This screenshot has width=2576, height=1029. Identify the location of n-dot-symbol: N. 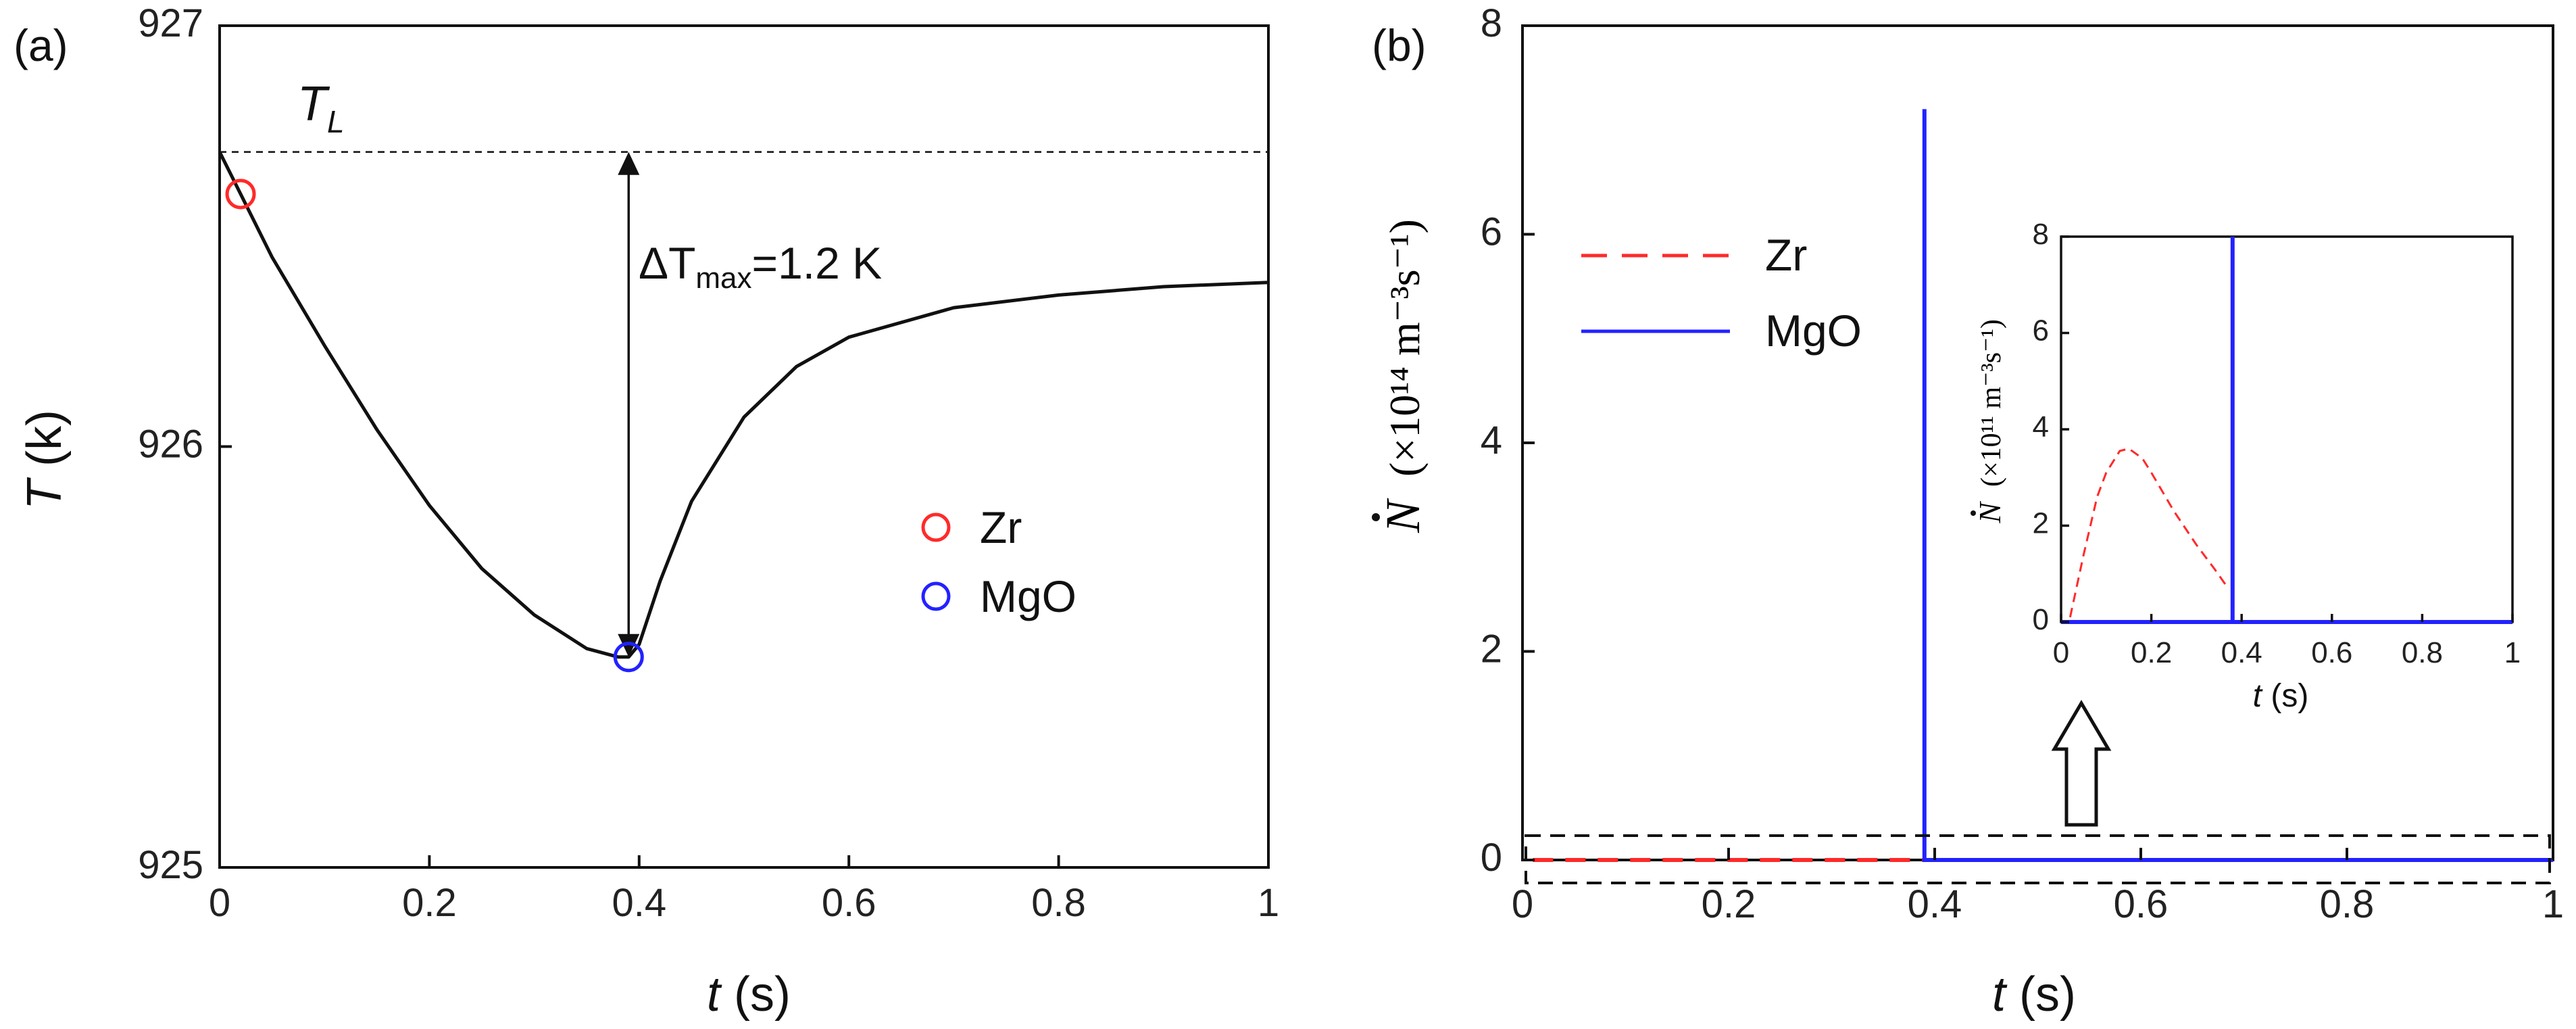
(1403, 515).